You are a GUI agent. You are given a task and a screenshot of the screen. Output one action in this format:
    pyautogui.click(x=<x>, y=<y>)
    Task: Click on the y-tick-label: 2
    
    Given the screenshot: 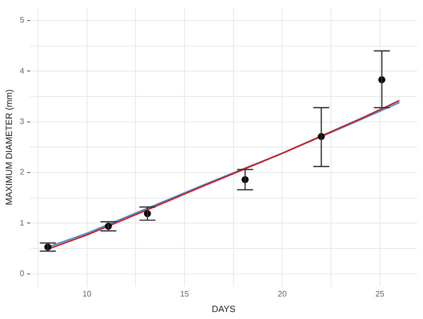 What is the action you would take?
    pyautogui.click(x=22, y=172)
    